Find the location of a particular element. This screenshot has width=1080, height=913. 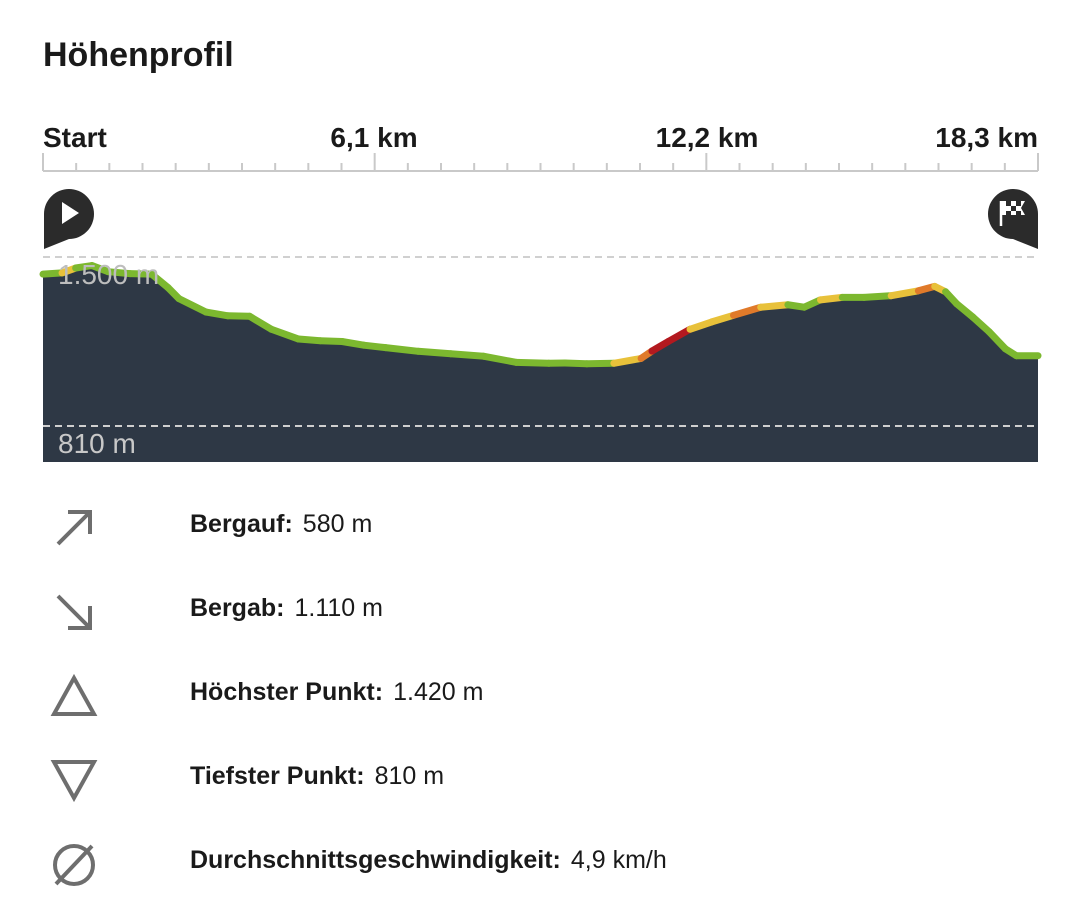

stat-row-uphill: Bergauf: 580 m is located at coordinates (540, 532).